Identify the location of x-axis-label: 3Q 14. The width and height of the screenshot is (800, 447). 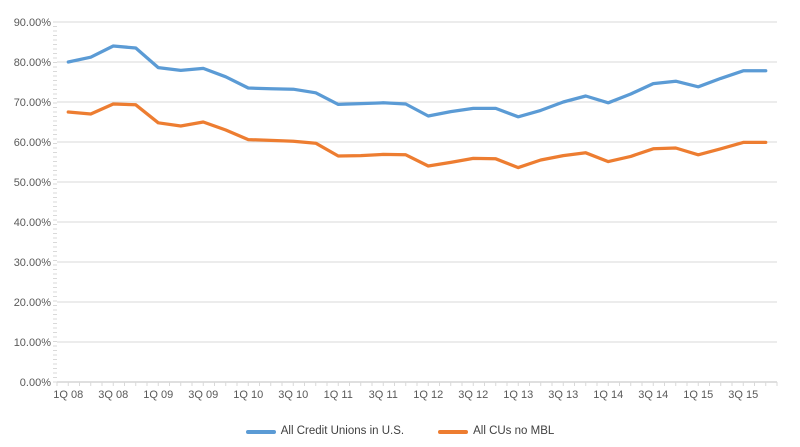
(653, 395).